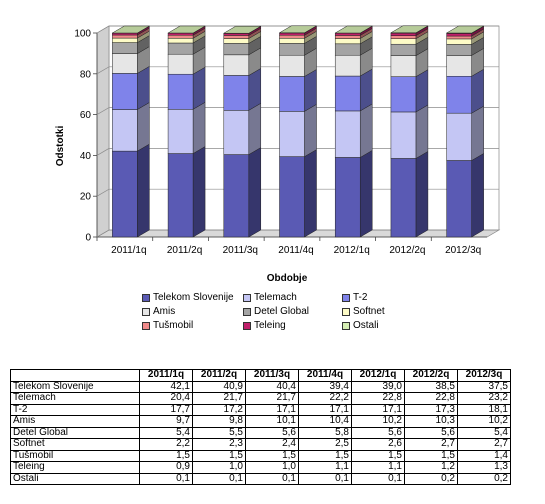 This screenshot has height=504, width=545. Describe the element at coordinates (75, 455) in the screenshot. I see `table-row-label: Tušmobil` at that location.